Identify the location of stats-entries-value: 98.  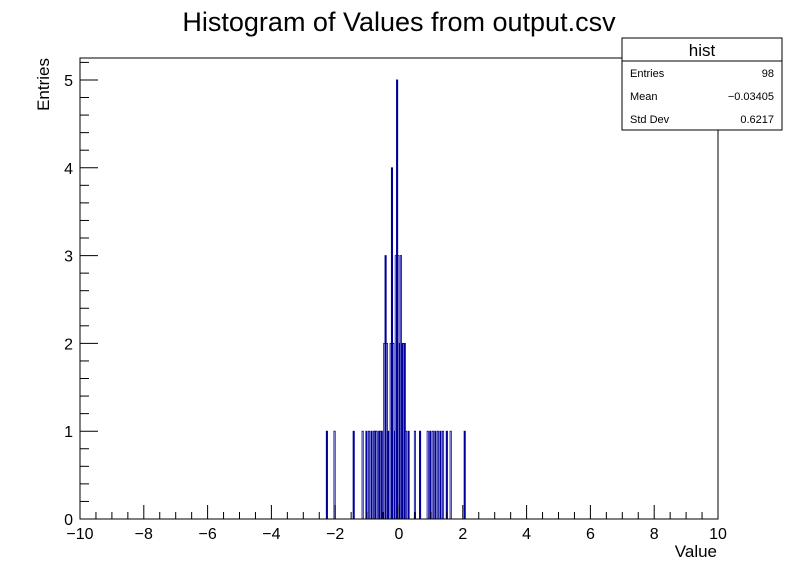
(768, 74).